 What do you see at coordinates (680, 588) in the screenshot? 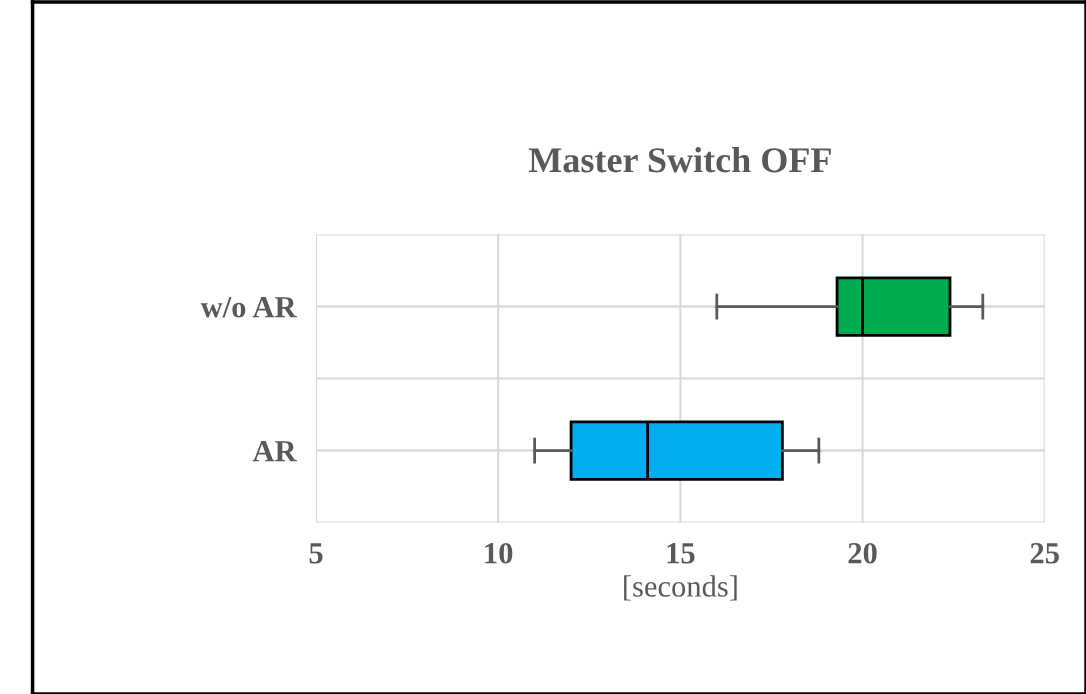
I see `x-axis-title: [seconds]` at bounding box center [680, 588].